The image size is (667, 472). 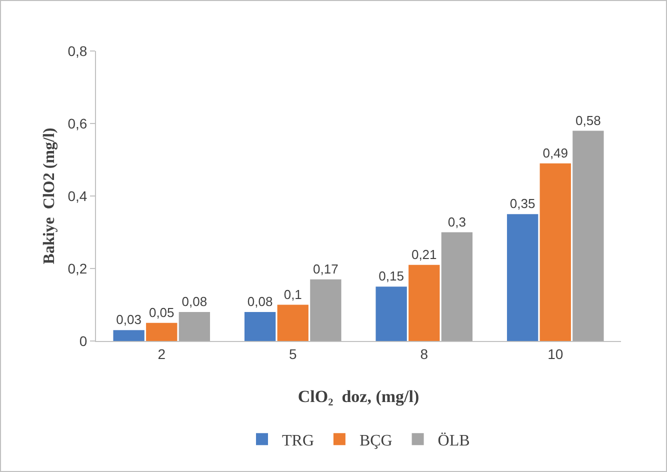 I want to click on legend-label: ÖLB, so click(x=454, y=441).